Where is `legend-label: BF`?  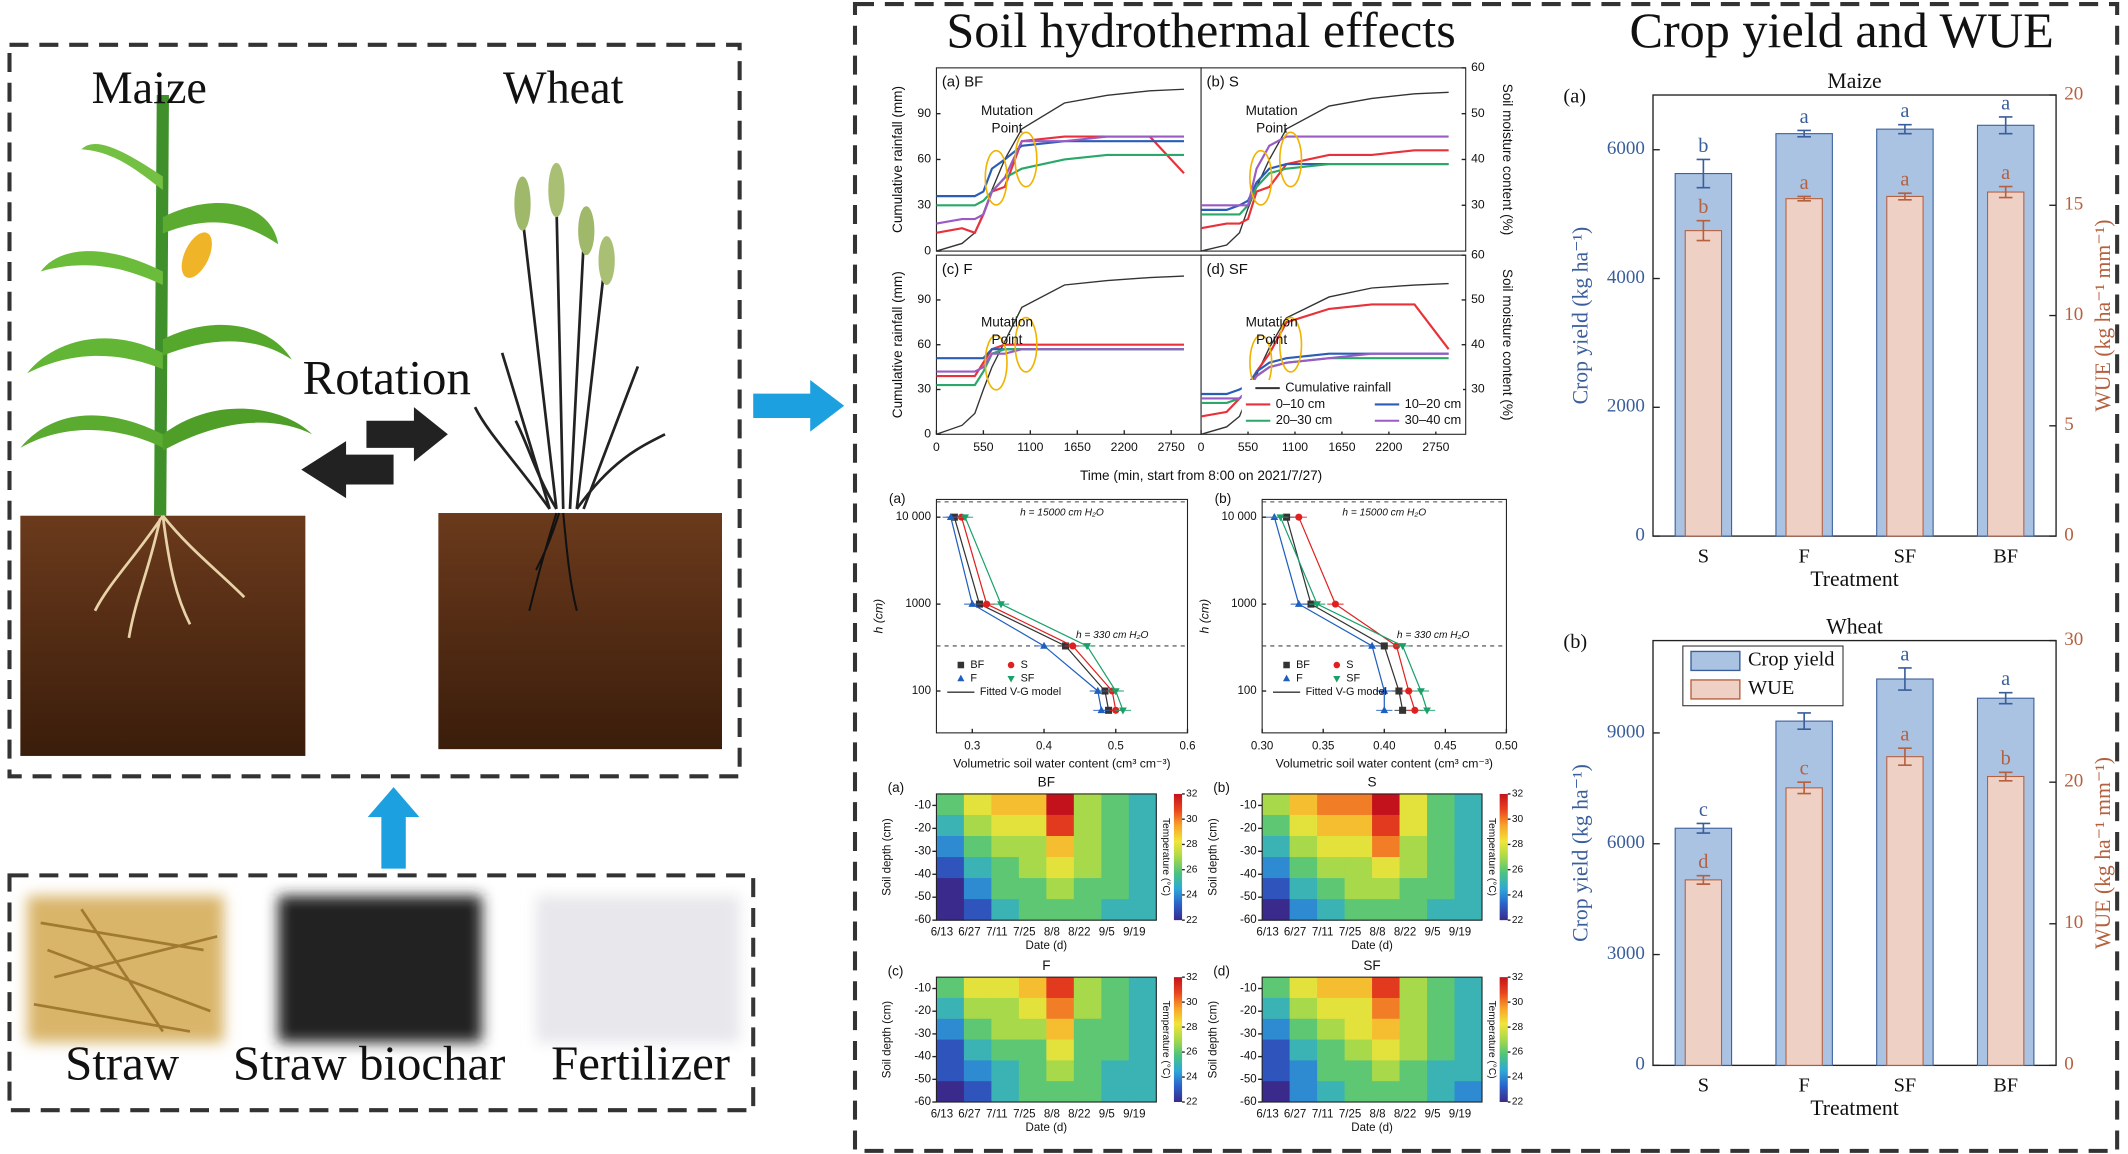 legend-label: BF is located at coordinates (977, 665).